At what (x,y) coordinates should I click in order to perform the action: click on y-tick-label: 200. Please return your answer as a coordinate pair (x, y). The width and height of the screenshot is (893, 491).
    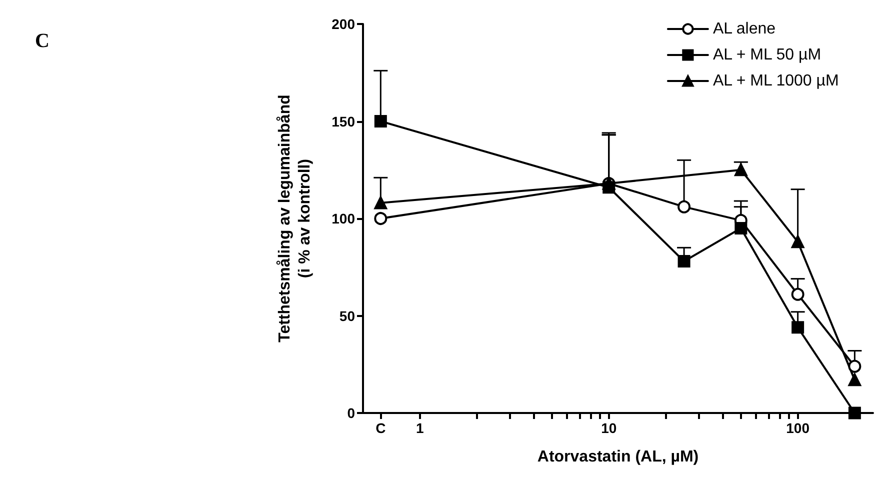
    Looking at the image, I should click on (344, 24).